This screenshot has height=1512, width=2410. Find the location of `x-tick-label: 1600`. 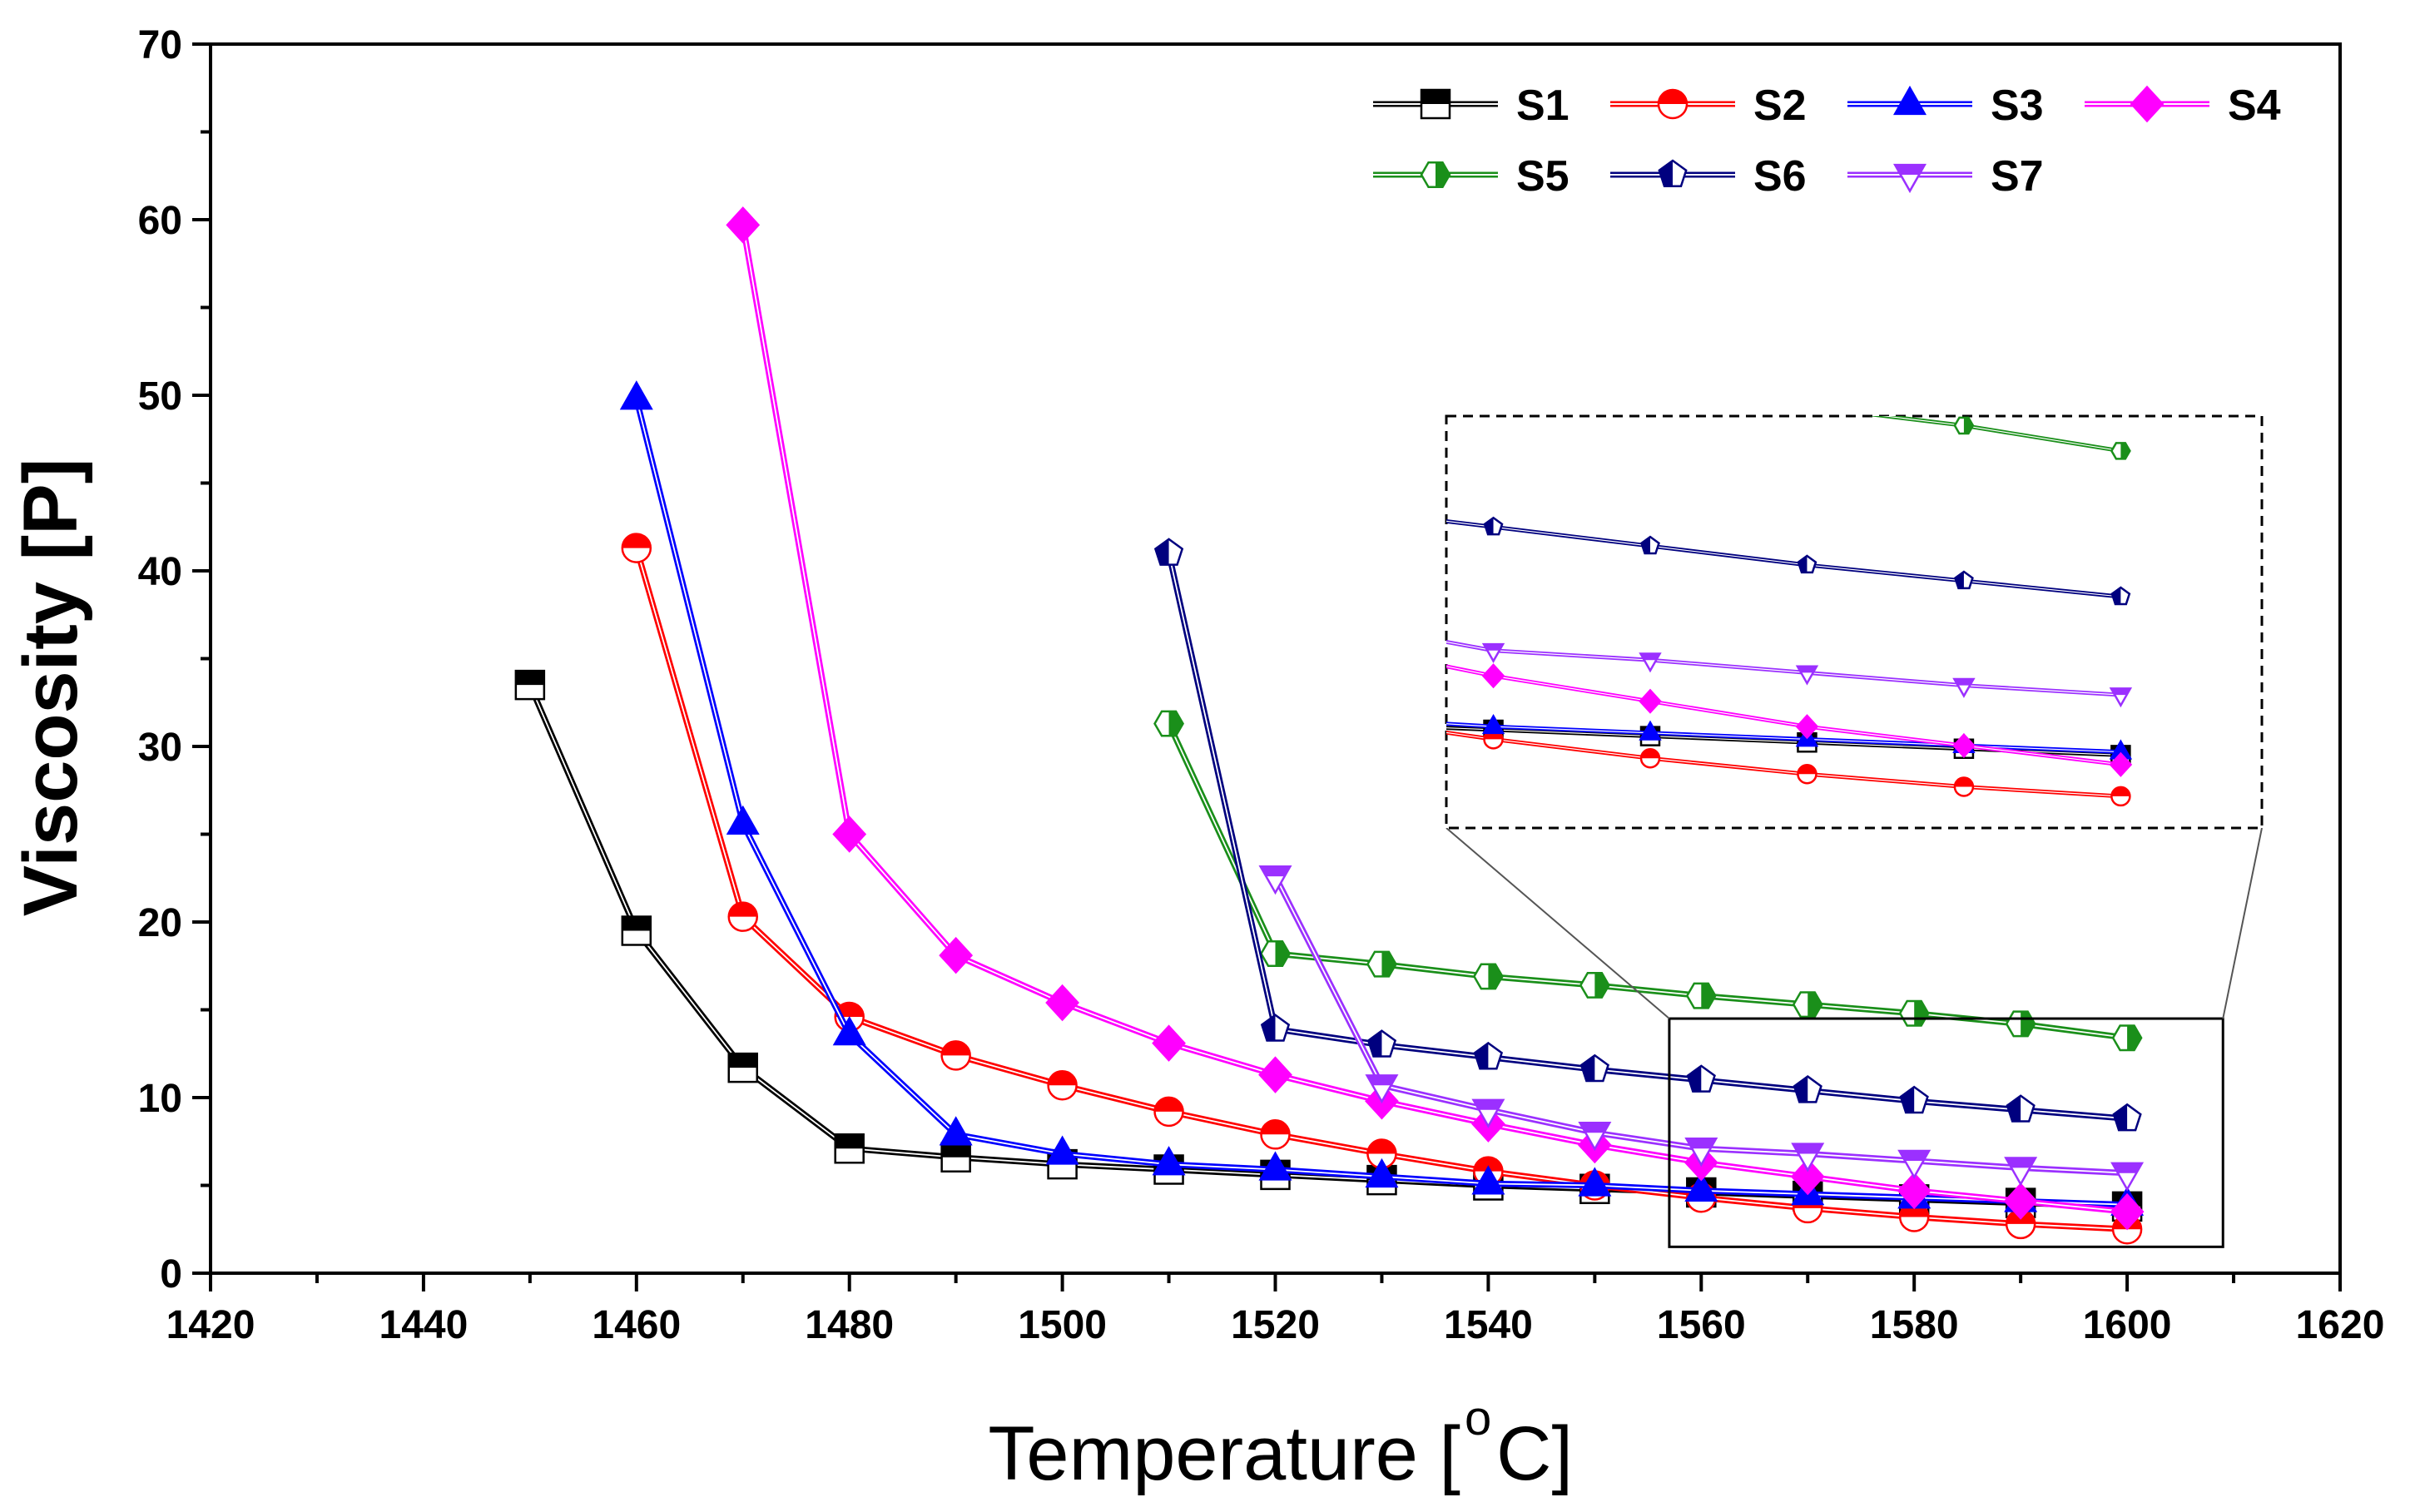

x-tick-label: 1600 is located at coordinates (2127, 1325).